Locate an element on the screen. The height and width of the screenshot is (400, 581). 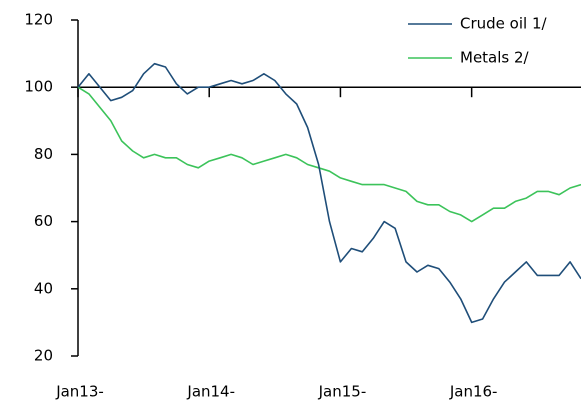
y-tick-label: 40 is located at coordinates (43, 288).